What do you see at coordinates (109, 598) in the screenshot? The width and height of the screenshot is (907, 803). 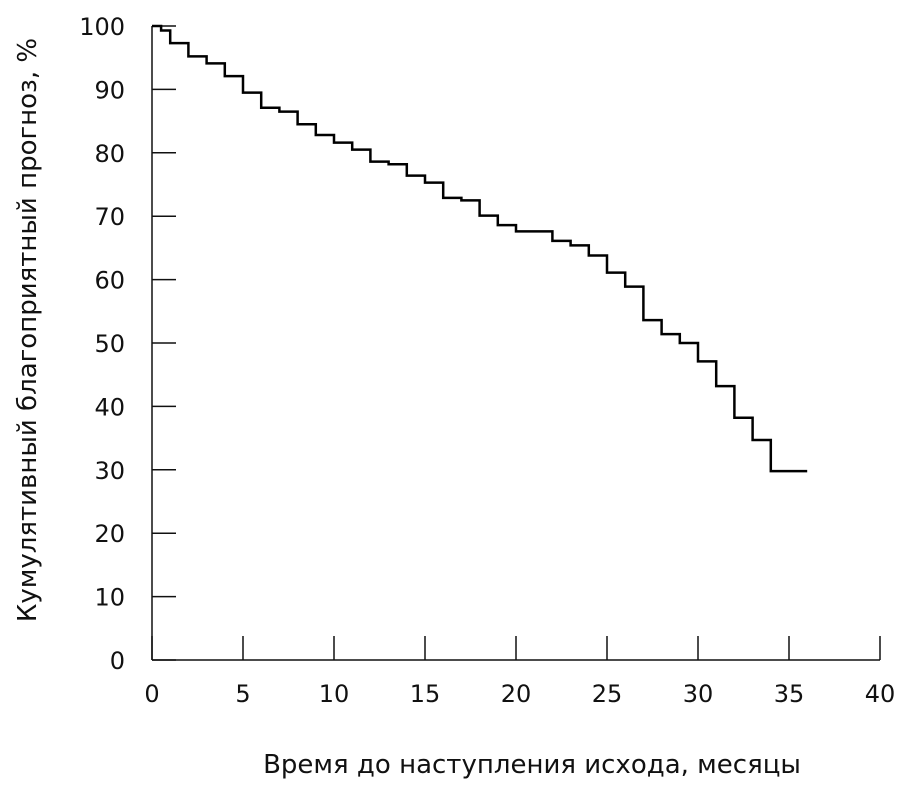 I see `y-tick-label: 10` at bounding box center [109, 598].